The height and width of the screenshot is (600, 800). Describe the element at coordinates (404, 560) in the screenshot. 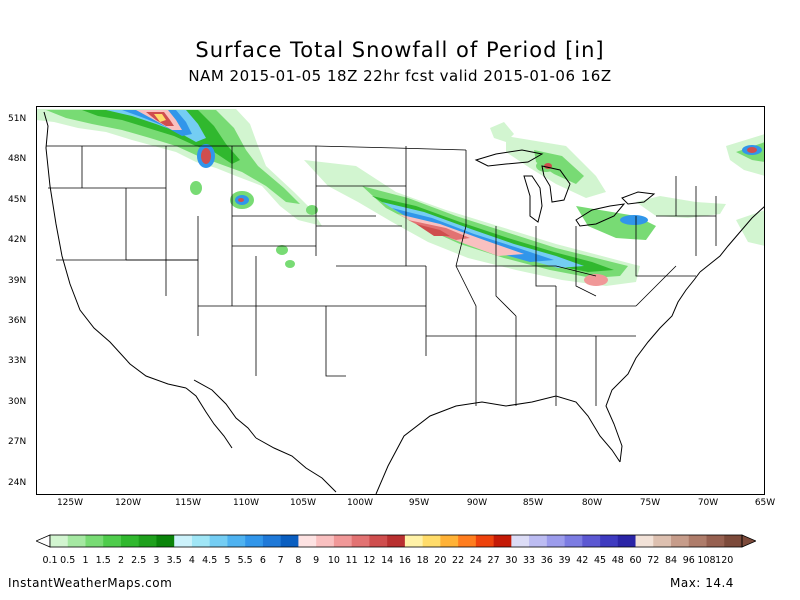

I see `legend-label: 16` at that location.